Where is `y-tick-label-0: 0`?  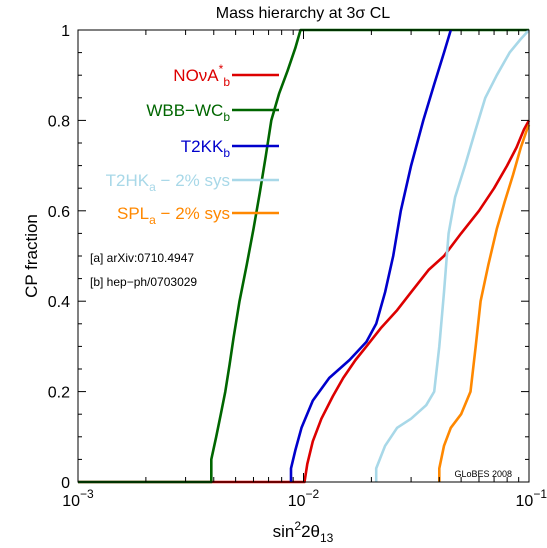
y-tick-label-0: 0 is located at coordinates (65, 483).